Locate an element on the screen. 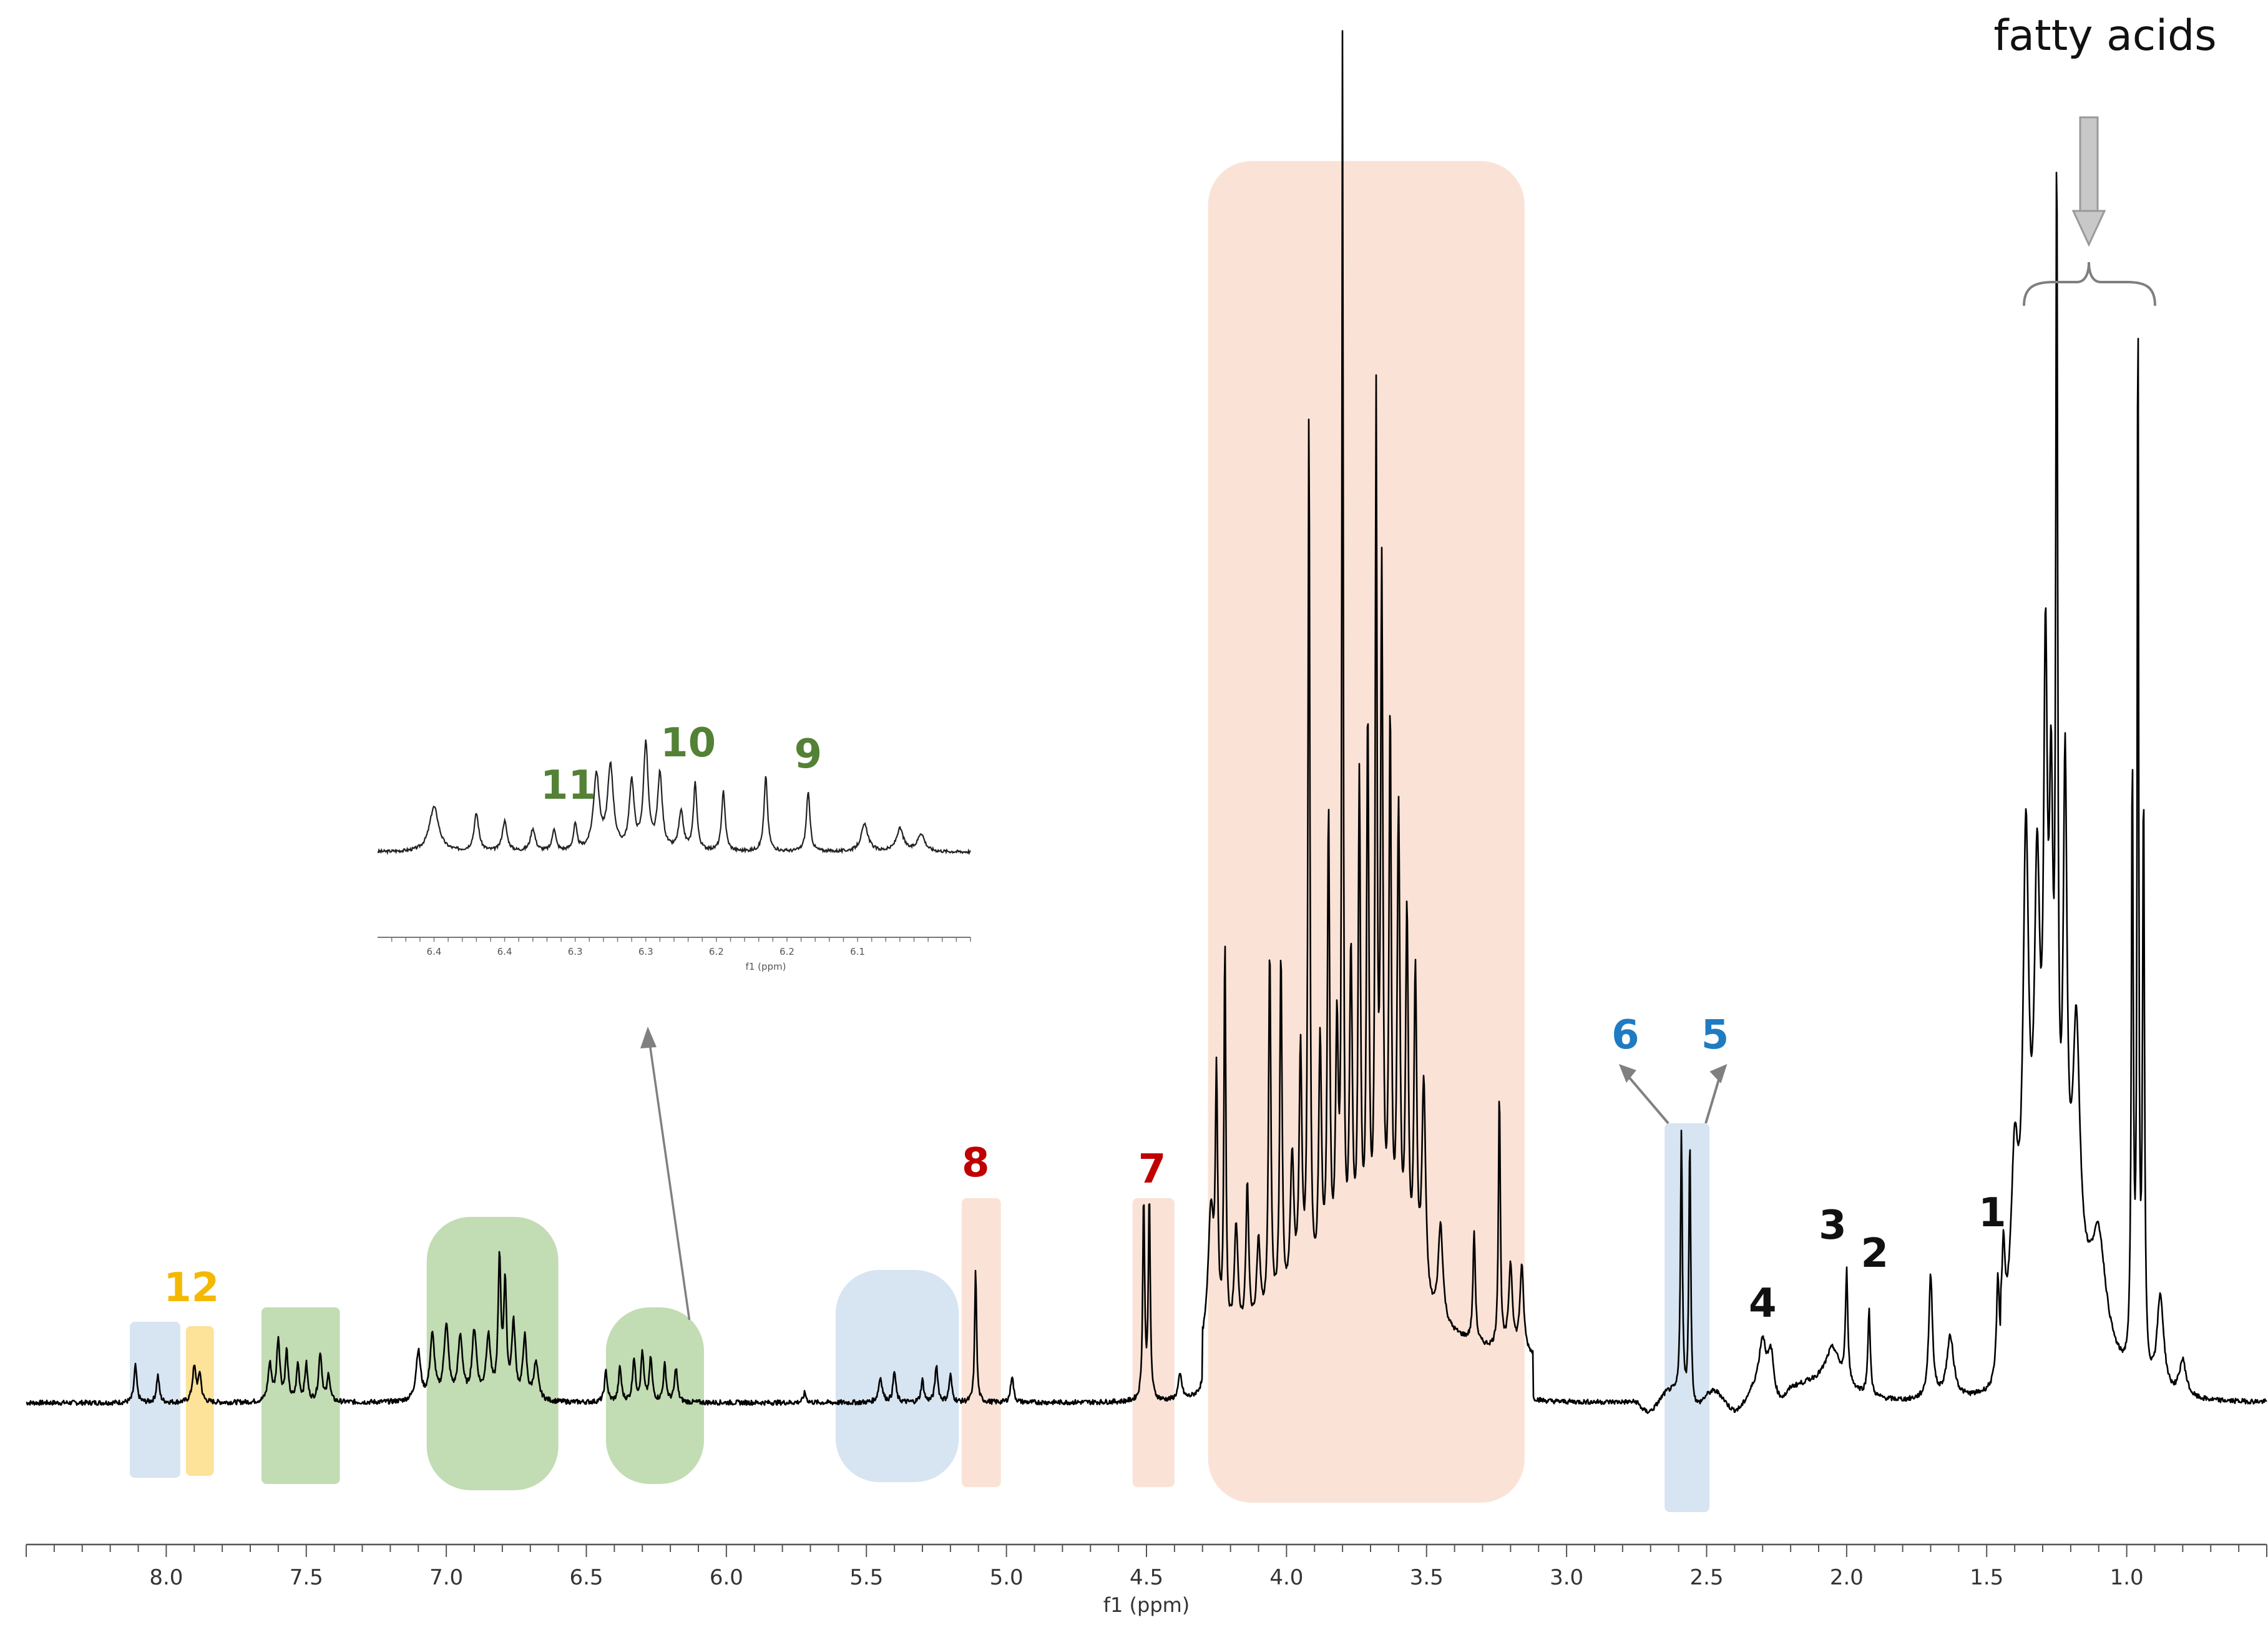 The height and width of the screenshot is (1635, 2268). inset-peak-label-11: 11 is located at coordinates (568, 786).